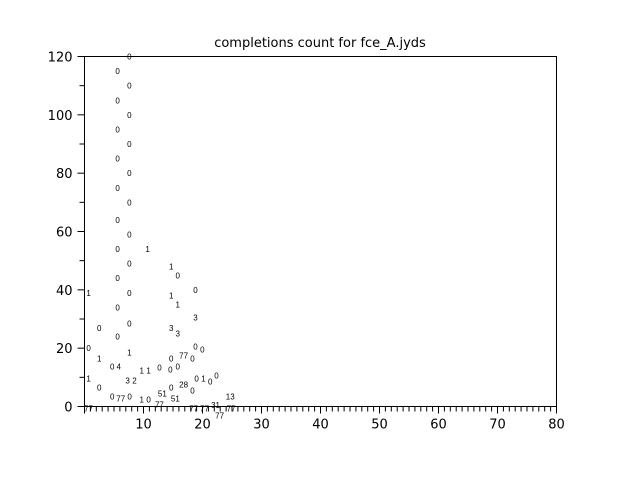  I want to click on y-tick-label: 40, so click(64, 291).